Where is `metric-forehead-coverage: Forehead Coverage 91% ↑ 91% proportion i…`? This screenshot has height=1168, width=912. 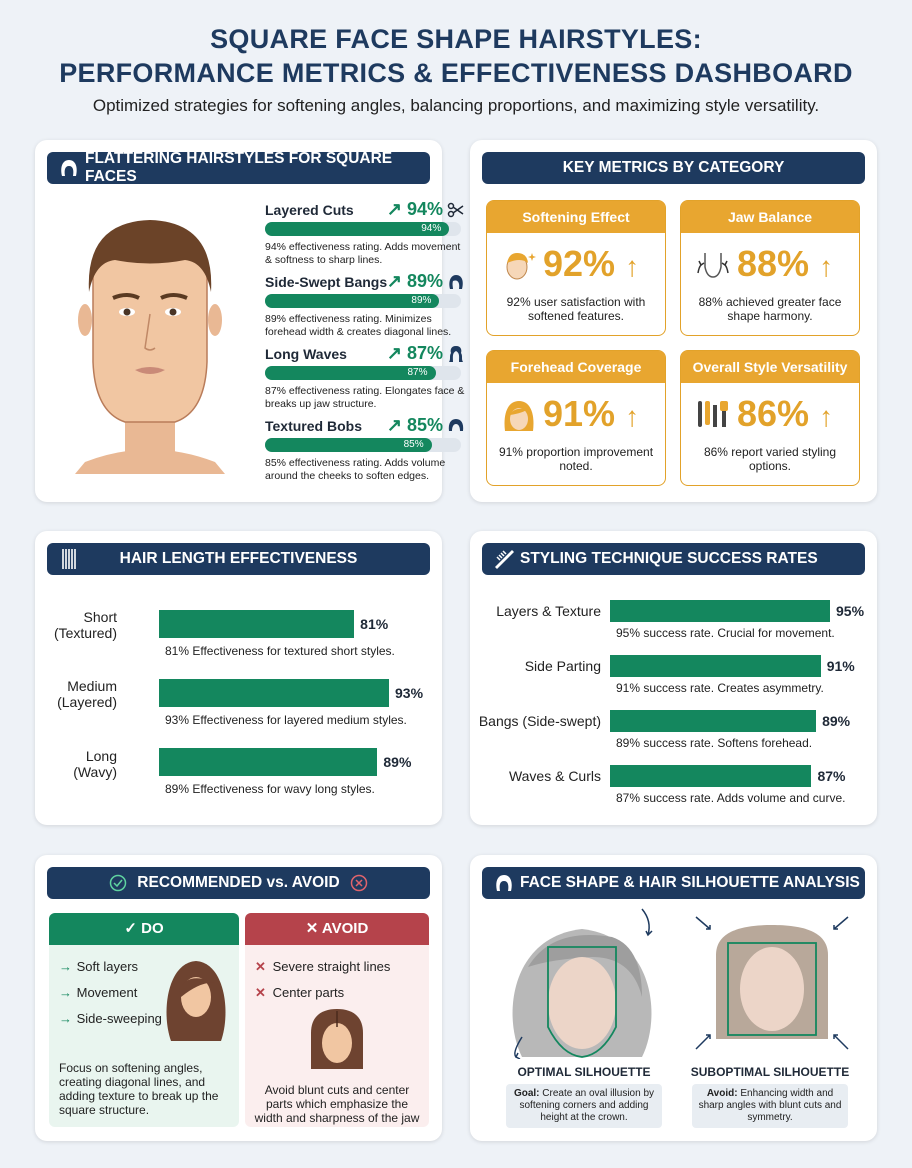 metric-forehead-coverage: Forehead Coverage 91% ↑ 91% proportion i… is located at coordinates (576, 418).